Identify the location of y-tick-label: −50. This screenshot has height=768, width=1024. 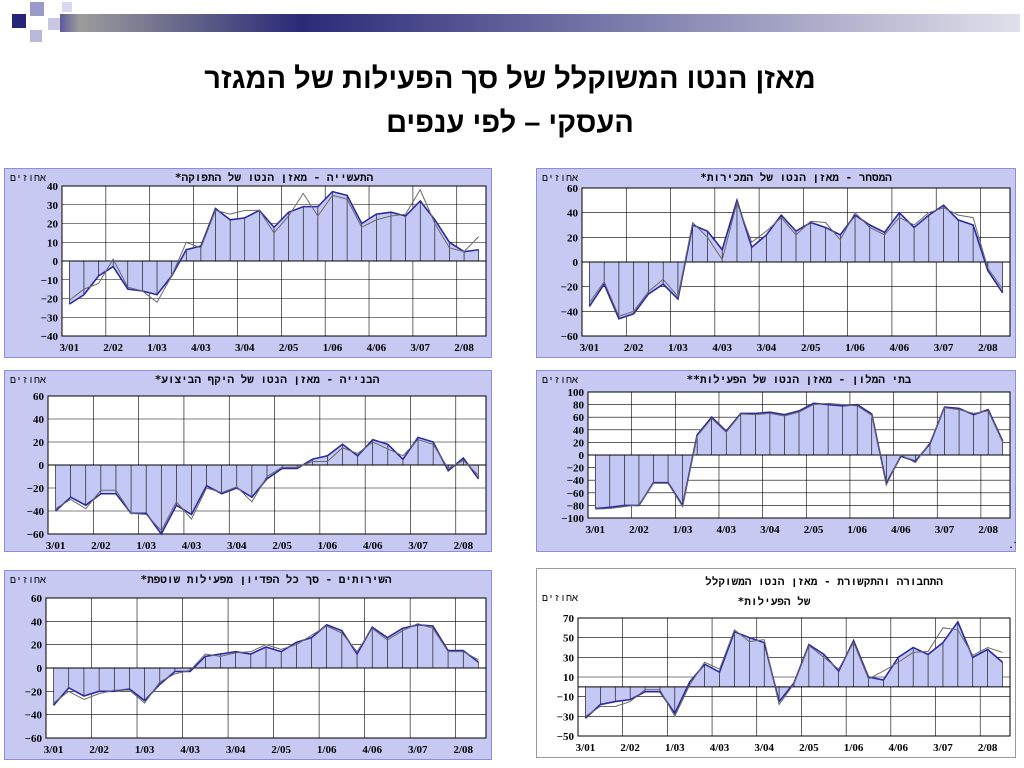
(566, 737).